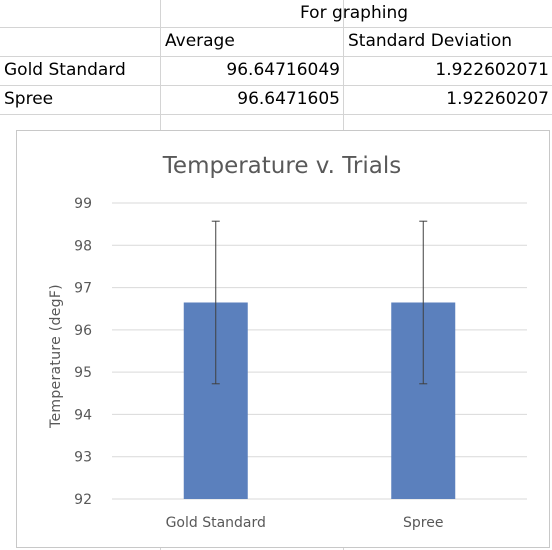 The height and width of the screenshot is (550, 552). I want to click on row-label-cell: Spree, so click(29, 99).